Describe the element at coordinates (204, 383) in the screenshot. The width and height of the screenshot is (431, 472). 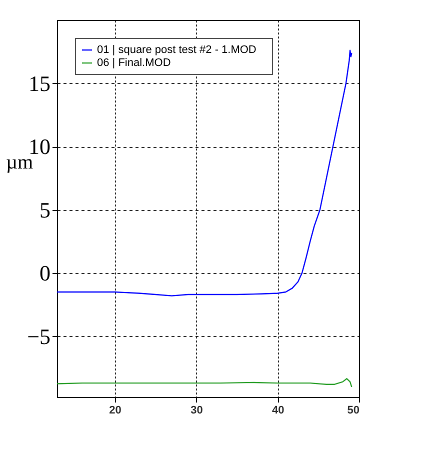
I see `line-series` at that location.